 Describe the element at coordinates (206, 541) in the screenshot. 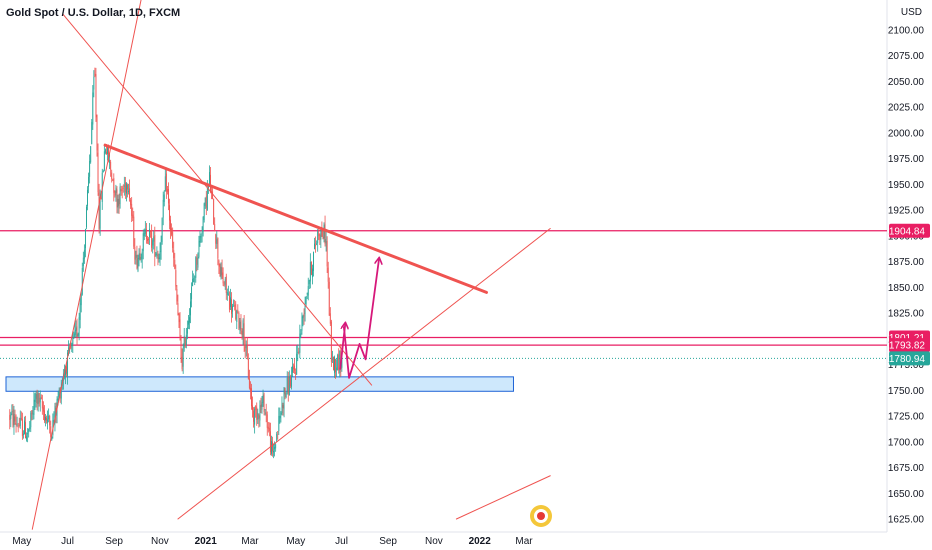

I see `x-tick-label: 2021` at that location.